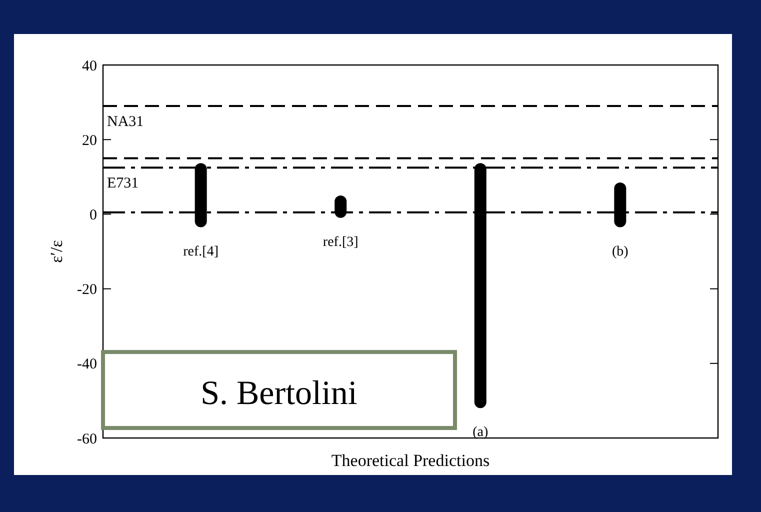 Image resolution: width=761 pixels, height=512 pixels. I want to click on y-tick-label: -20, so click(87, 290).